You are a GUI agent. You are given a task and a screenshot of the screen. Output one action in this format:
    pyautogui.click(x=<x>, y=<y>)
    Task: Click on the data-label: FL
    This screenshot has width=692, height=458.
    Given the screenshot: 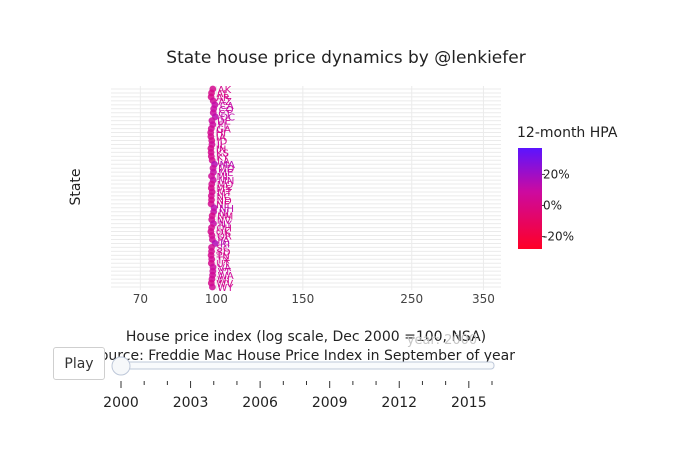 What is the action you would take?
    pyautogui.click(x=224, y=126)
    